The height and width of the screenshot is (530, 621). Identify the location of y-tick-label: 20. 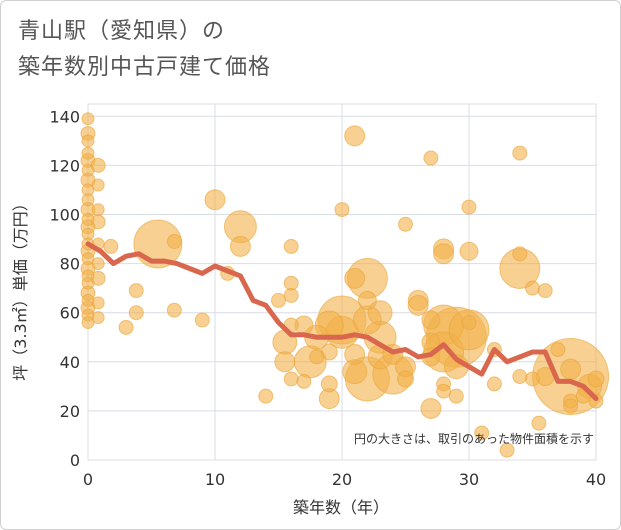
(70, 411).